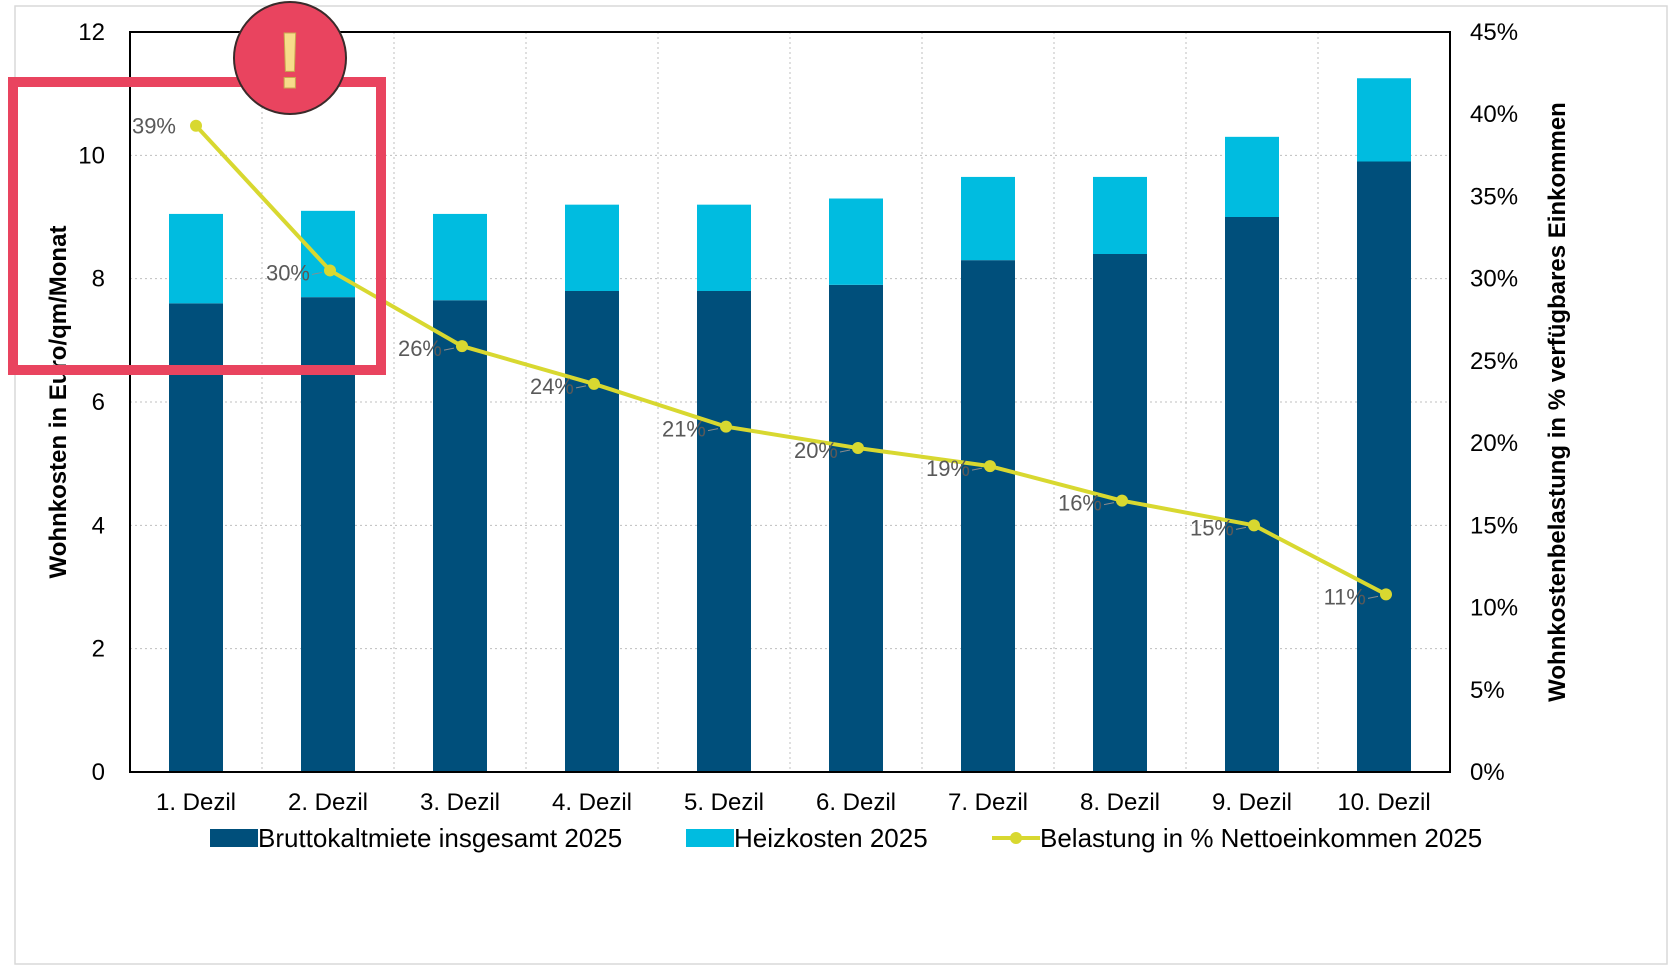 The image size is (1669, 966). I want to click on highlight-box, so click(197, 226).